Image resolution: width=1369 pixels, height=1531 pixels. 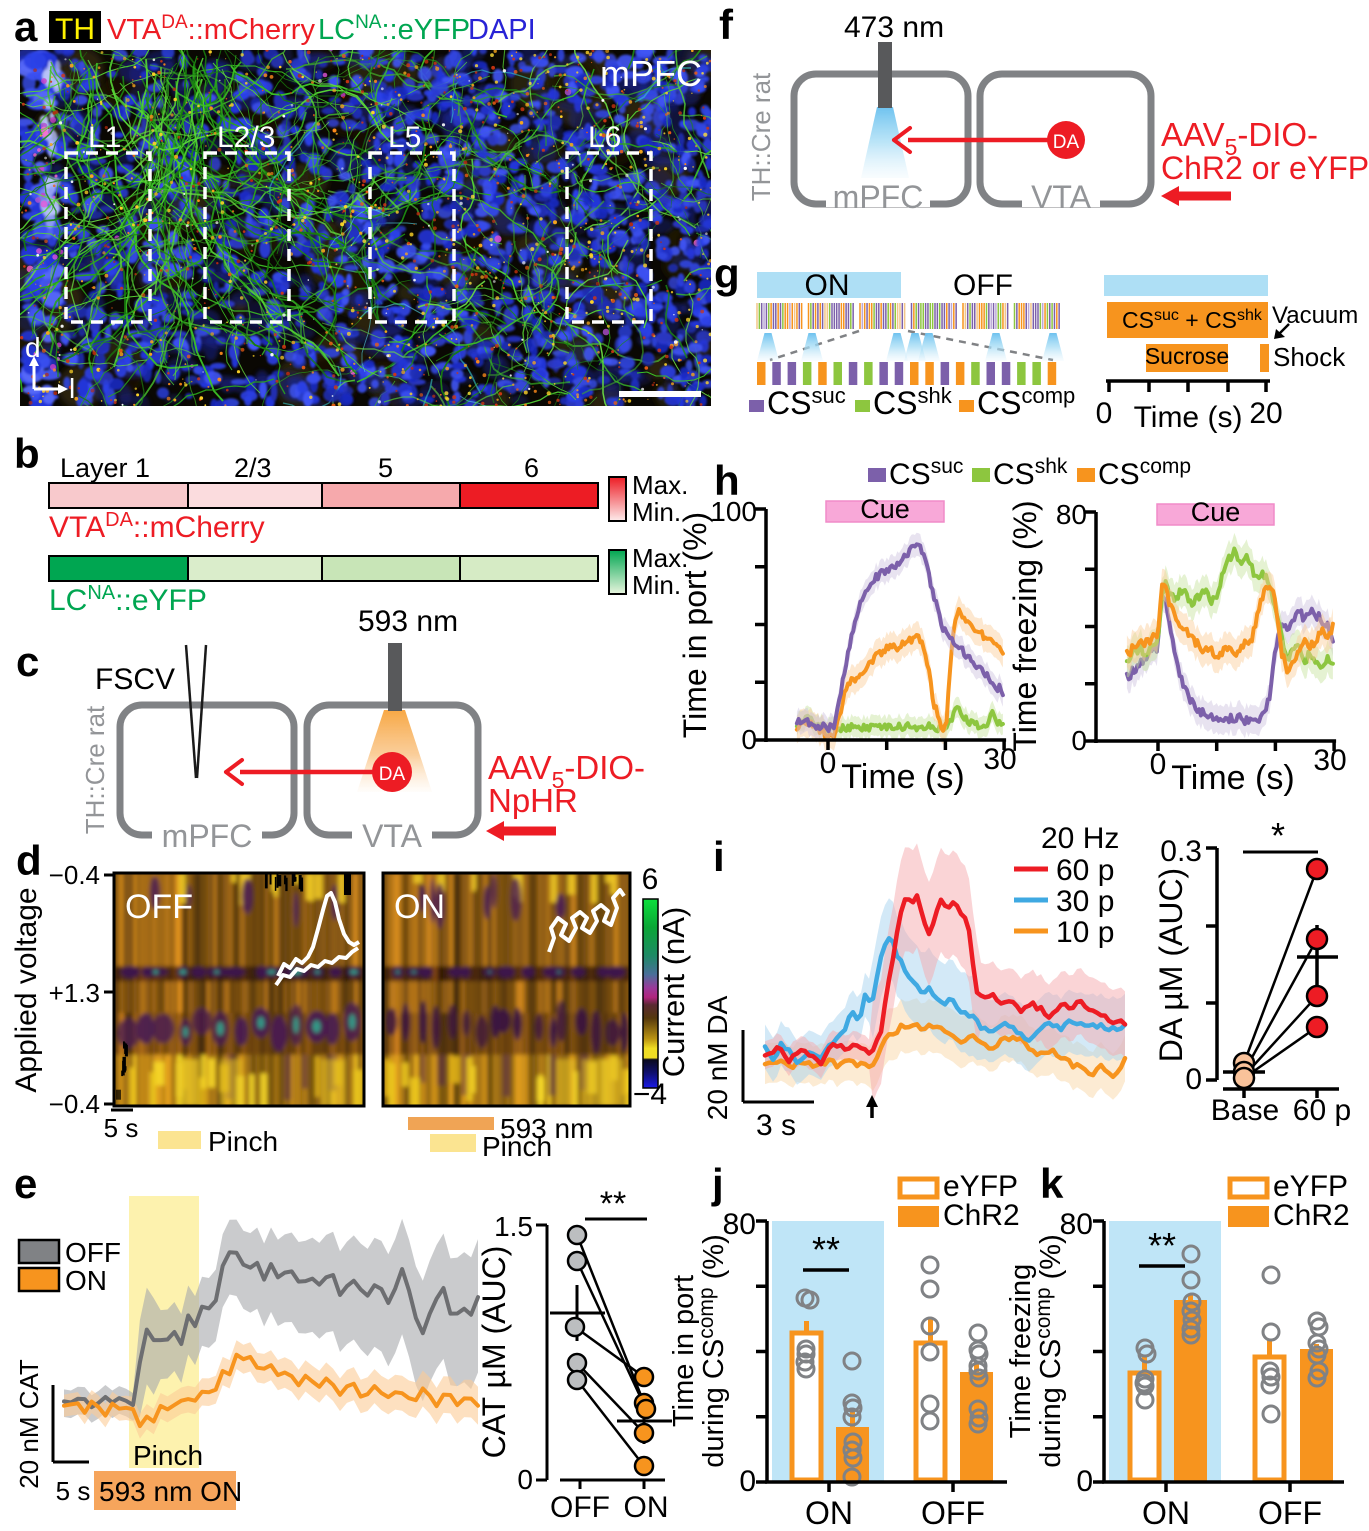 What do you see at coordinates (502, 30) in the screenshot?
I see `svg-text: DAPI` at bounding box center [502, 30].